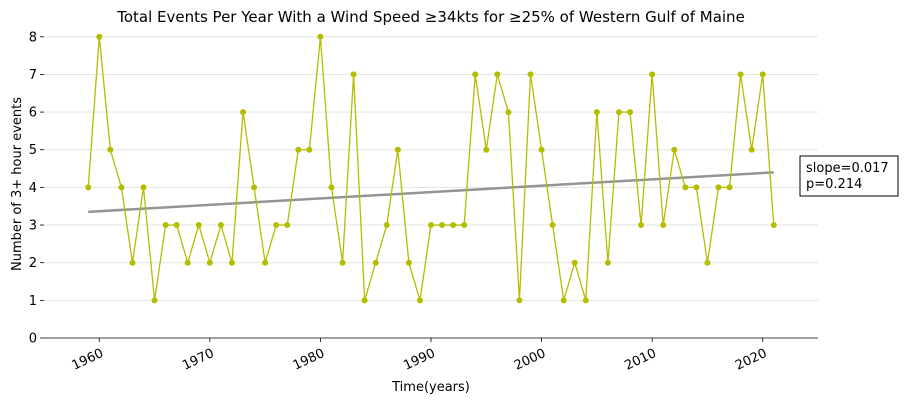 The height and width of the screenshot is (404, 904). I want to click on trend-line, so click(431, 192).